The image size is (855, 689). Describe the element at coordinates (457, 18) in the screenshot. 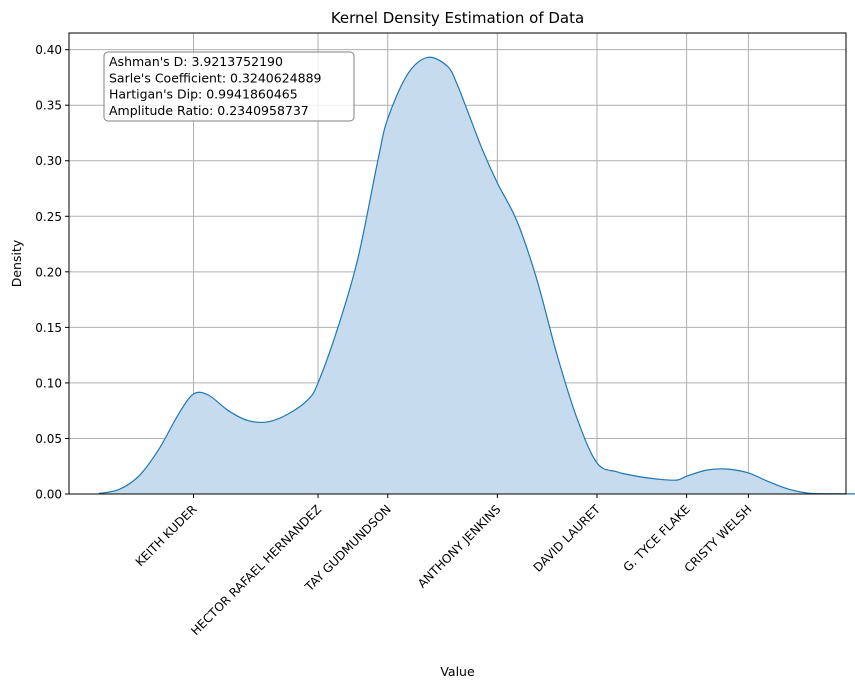

I see `chart-title: Kernel Density Estimation of Data` at that location.